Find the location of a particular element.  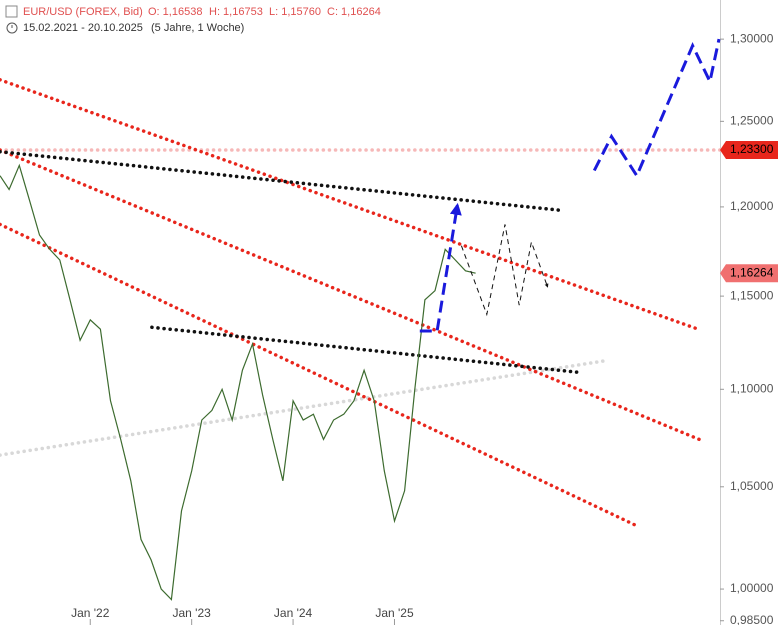

y-tick-label: 1,20000 is located at coordinates (752, 206).